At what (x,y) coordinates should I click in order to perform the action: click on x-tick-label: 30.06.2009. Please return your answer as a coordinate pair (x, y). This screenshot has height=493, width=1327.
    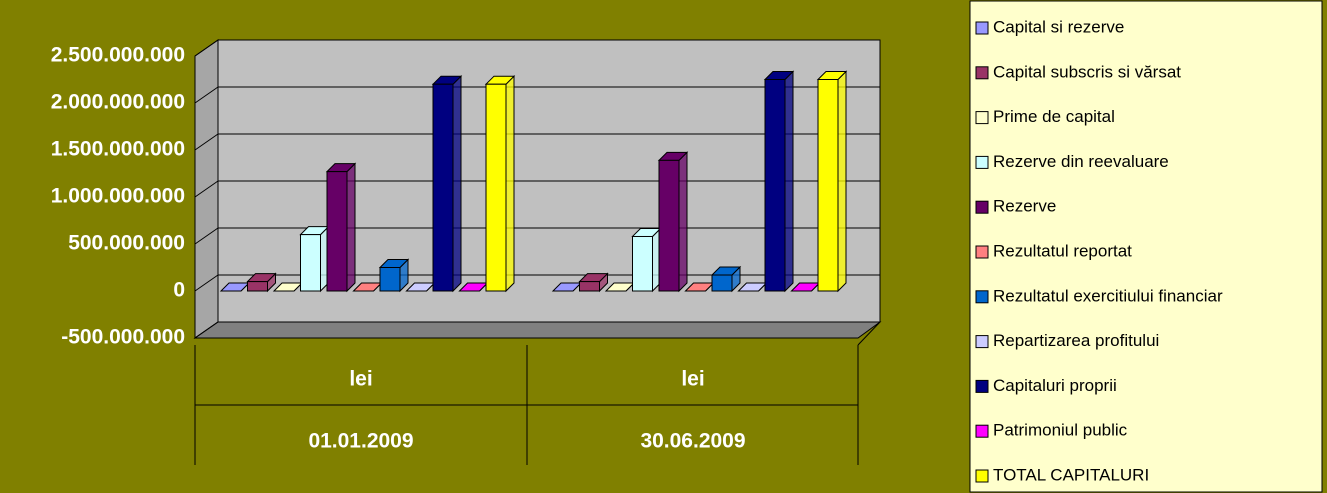
    Looking at the image, I should click on (692, 441).